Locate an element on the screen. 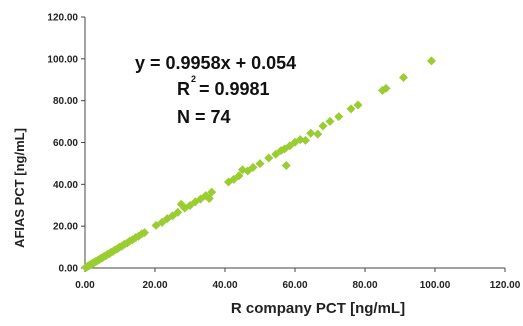 Image resolution: width=523 pixels, height=326 pixels. x-tick-label: 120.00 is located at coordinates (505, 285).